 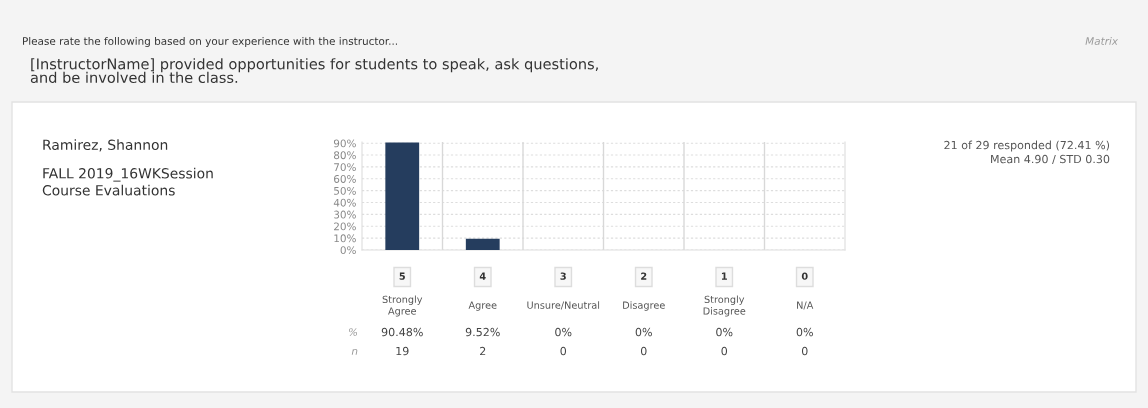 What do you see at coordinates (402, 332) in the screenshot?
I see `data-label: 90.48%` at bounding box center [402, 332].